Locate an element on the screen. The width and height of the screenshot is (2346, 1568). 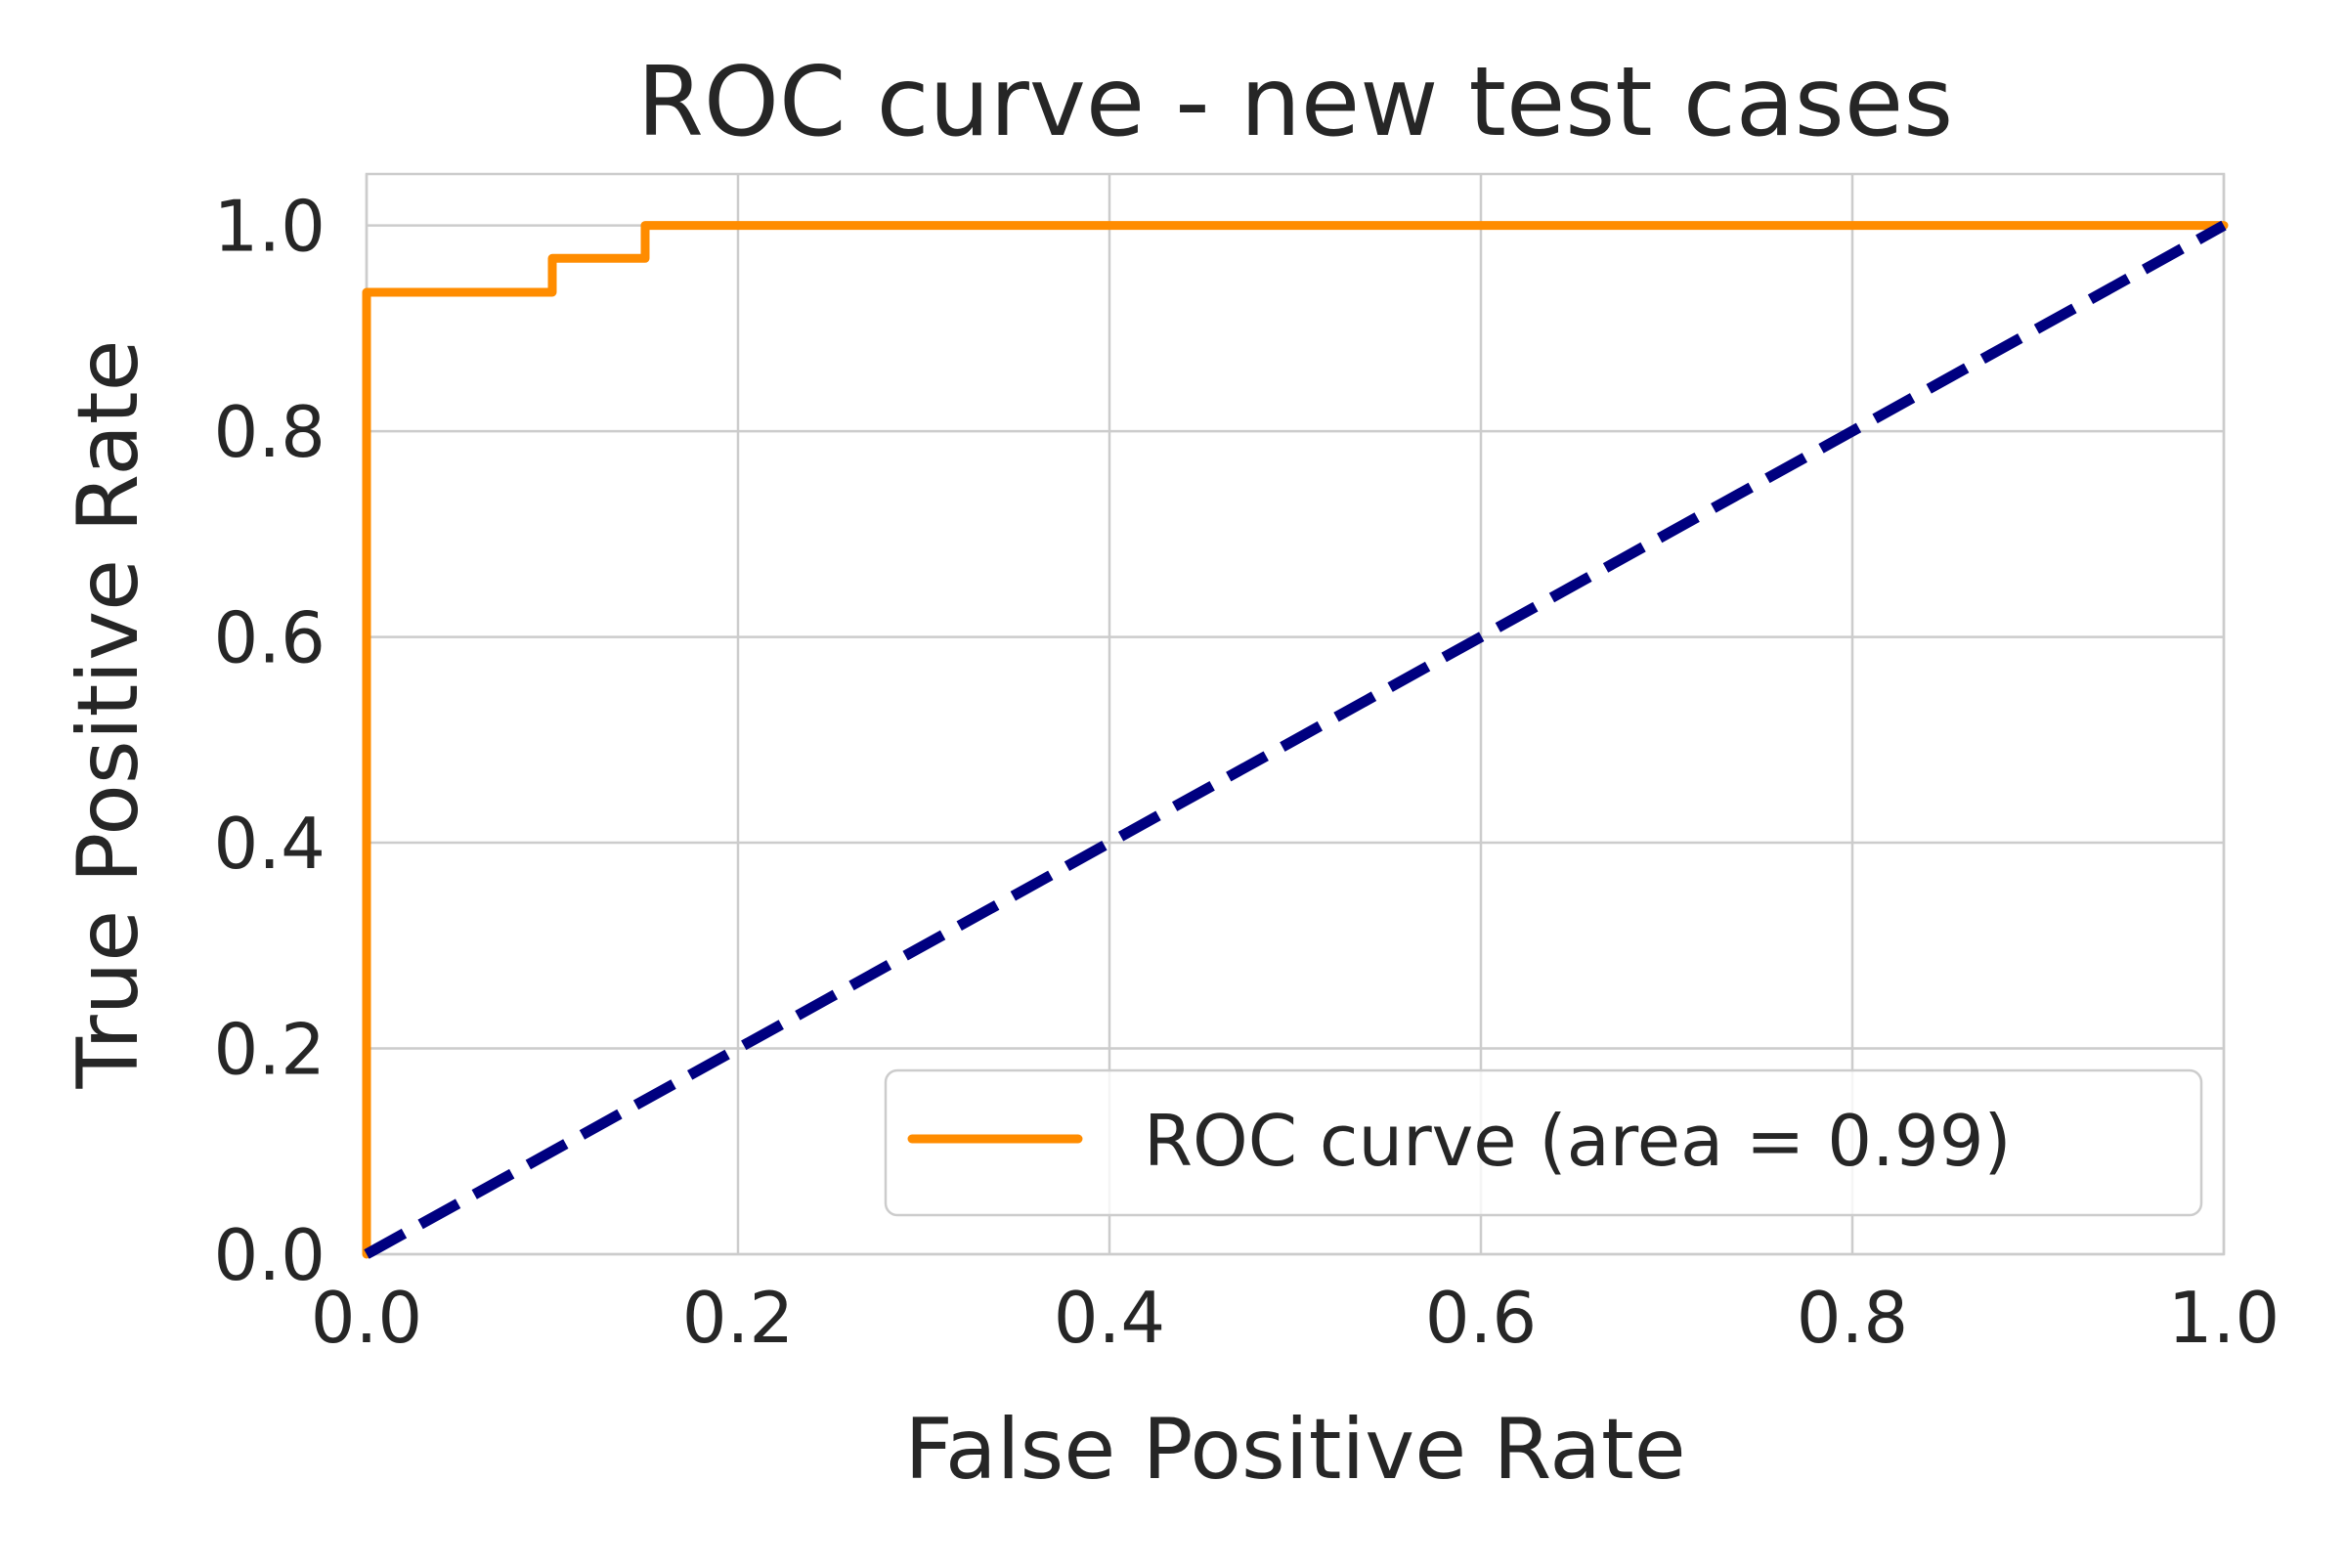
y-tick-label: 0.0 is located at coordinates (270, 1255).